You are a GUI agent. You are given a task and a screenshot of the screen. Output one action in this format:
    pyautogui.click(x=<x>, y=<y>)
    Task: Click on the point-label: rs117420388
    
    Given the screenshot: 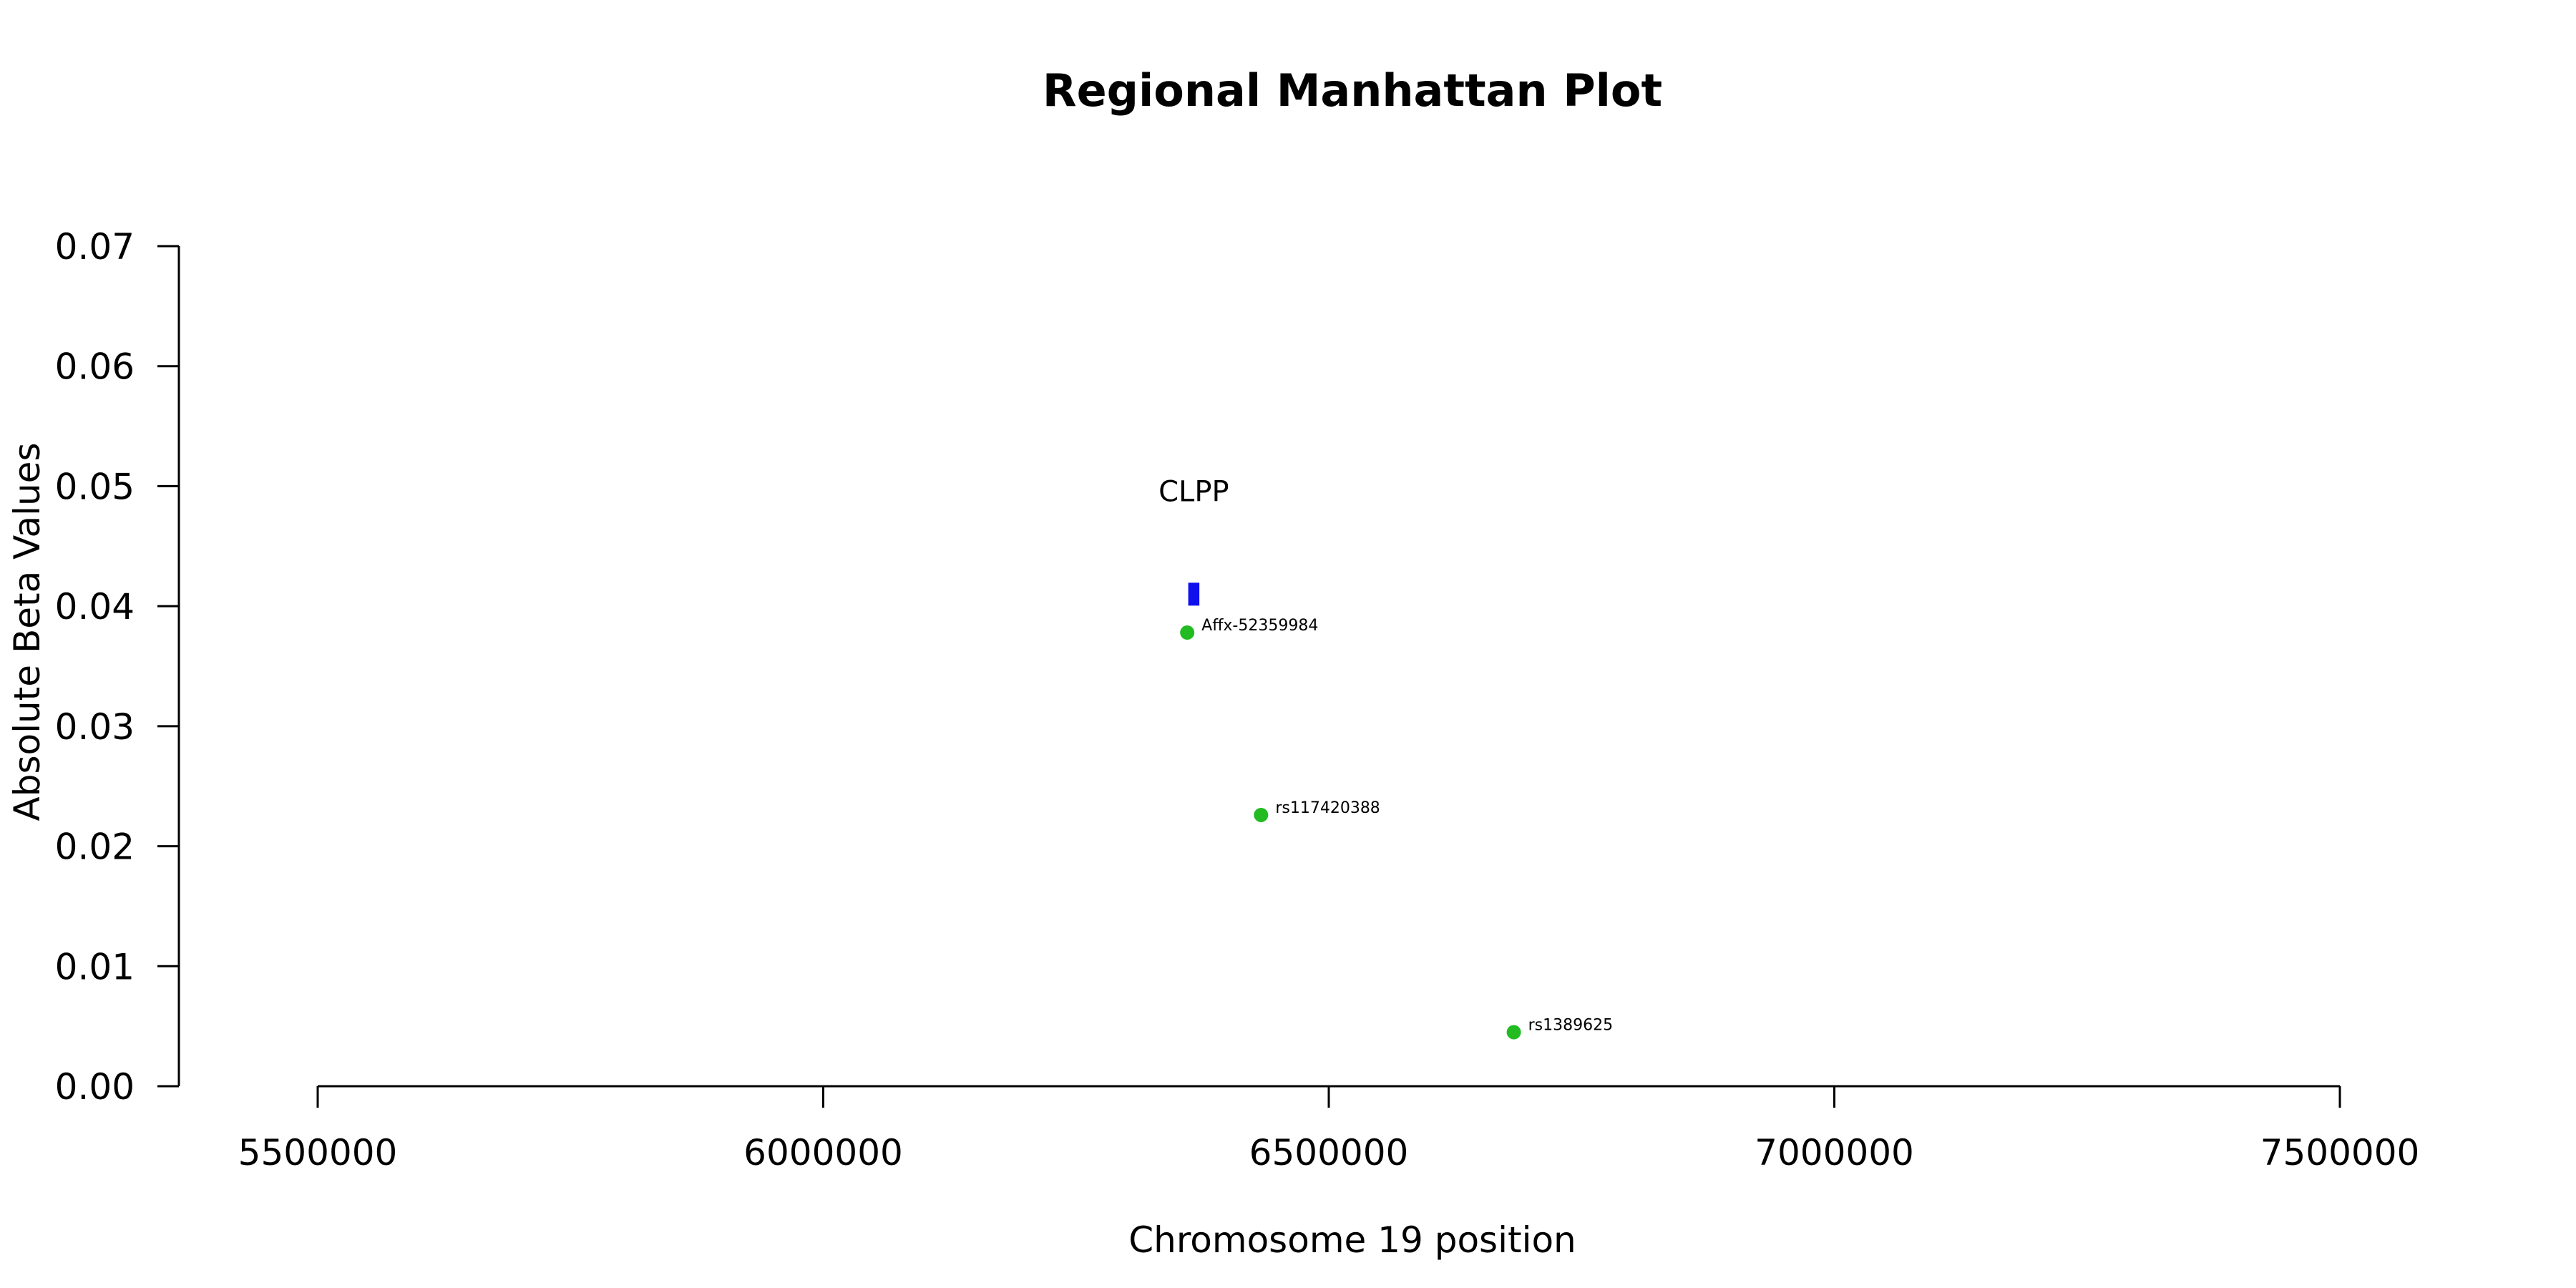 What is the action you would take?
    pyautogui.click(x=1327, y=808)
    